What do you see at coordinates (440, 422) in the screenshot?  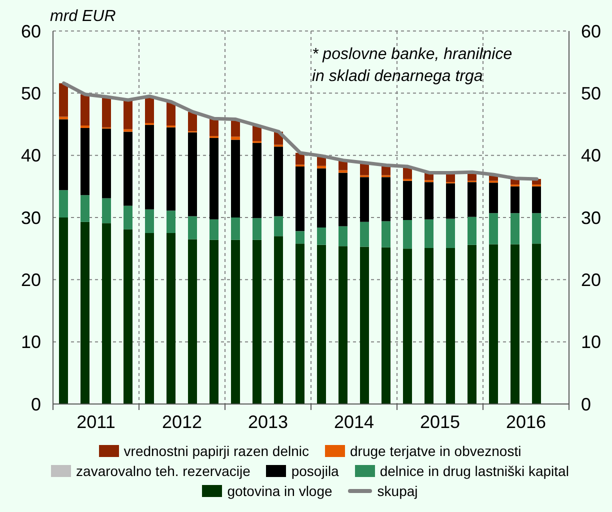 I see `x-tick-label: 2015` at bounding box center [440, 422].